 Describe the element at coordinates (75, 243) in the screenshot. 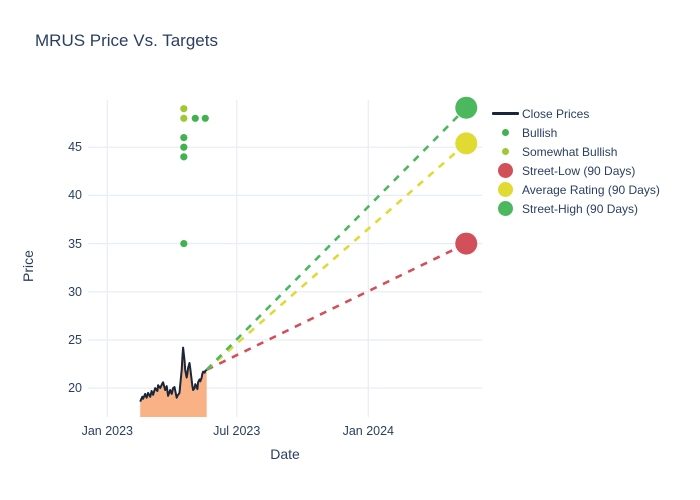

I see `y-tick-35: 35` at that location.